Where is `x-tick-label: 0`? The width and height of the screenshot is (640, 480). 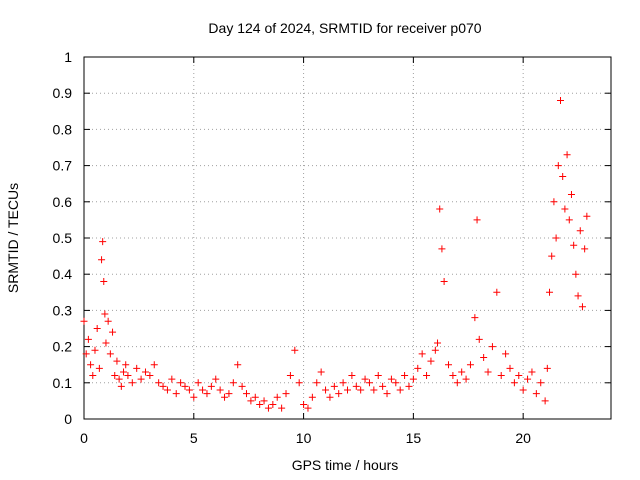 x-tick-label: 0 is located at coordinates (84, 438).